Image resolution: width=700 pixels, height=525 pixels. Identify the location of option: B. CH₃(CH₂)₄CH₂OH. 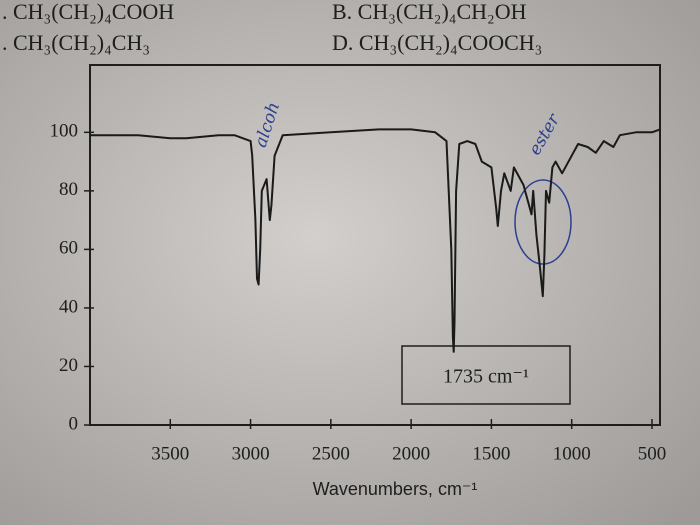
(429, 12).